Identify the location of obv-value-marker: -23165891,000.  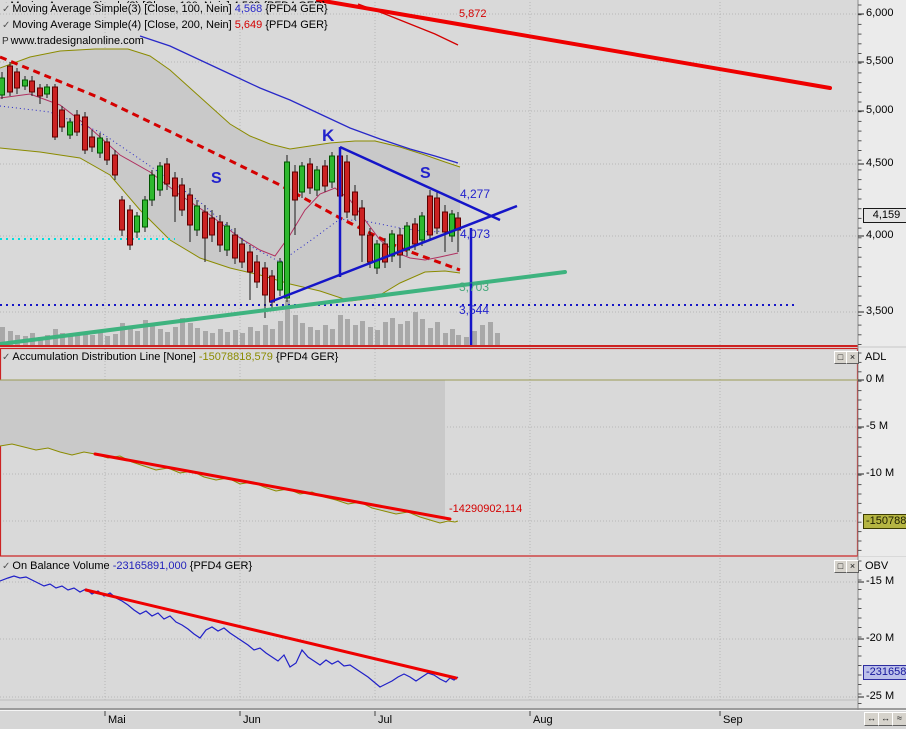
(884, 672).